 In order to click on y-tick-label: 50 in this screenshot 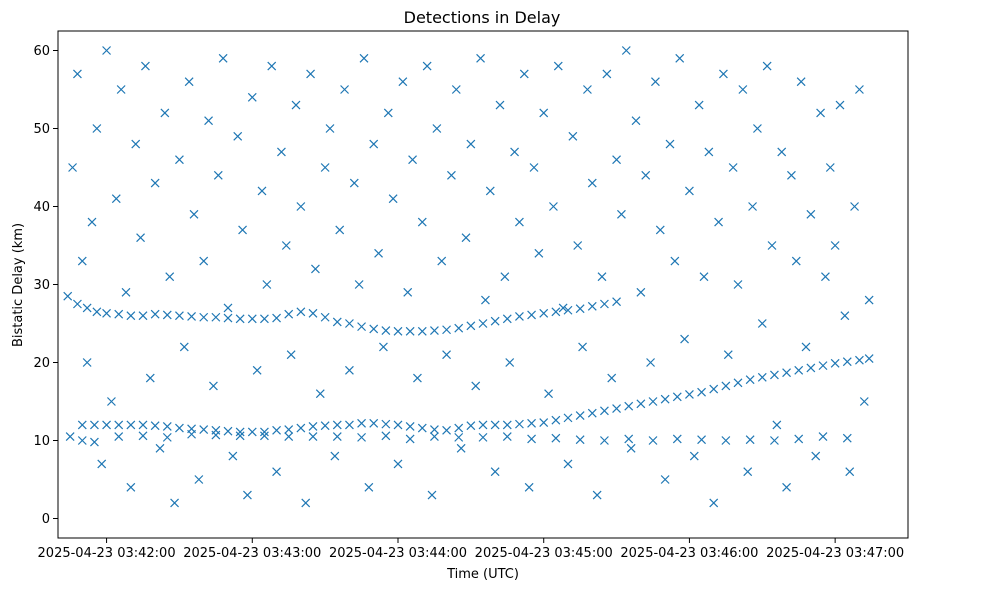, I will do `click(41, 129)`.